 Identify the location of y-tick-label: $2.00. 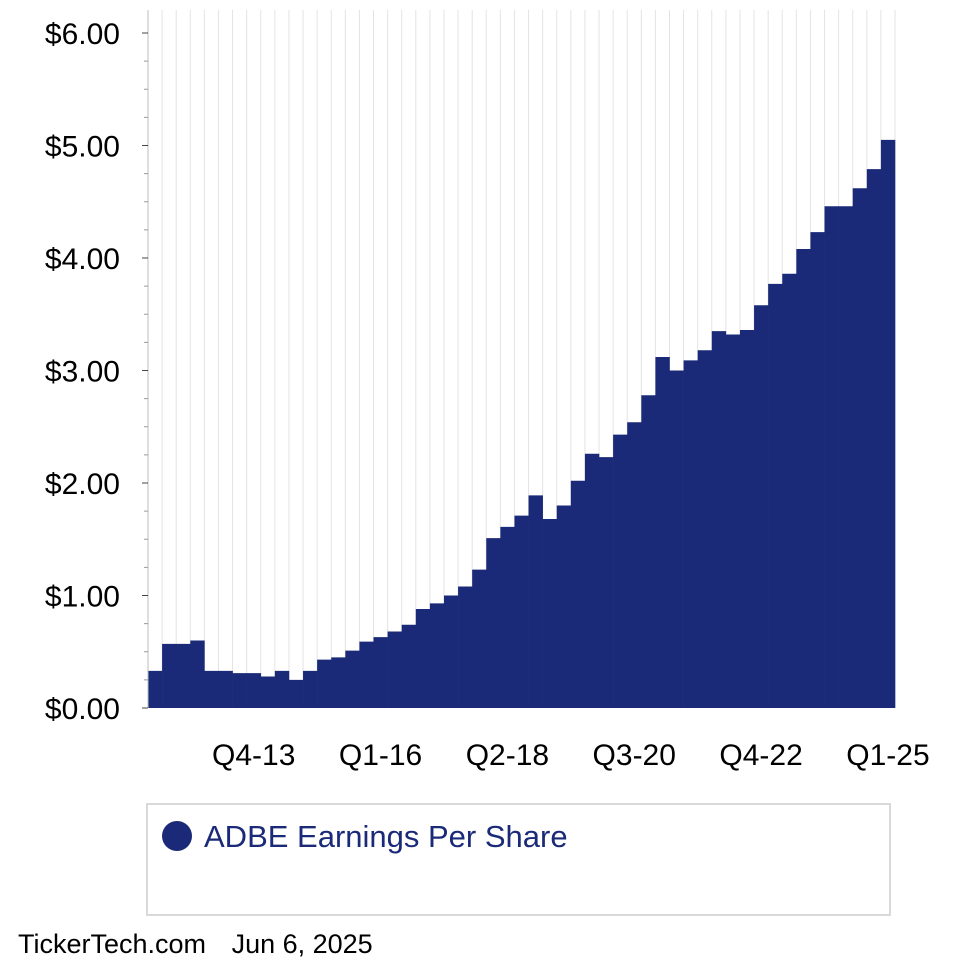
(82, 484).